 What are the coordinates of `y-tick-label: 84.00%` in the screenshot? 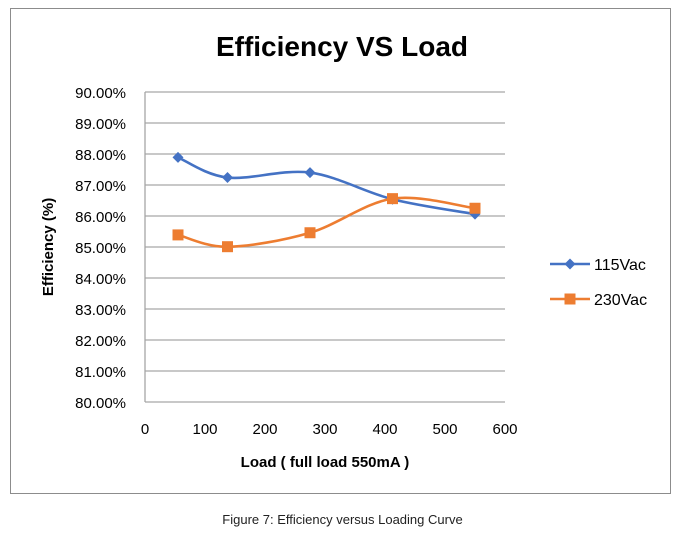 It's located at (100, 279).